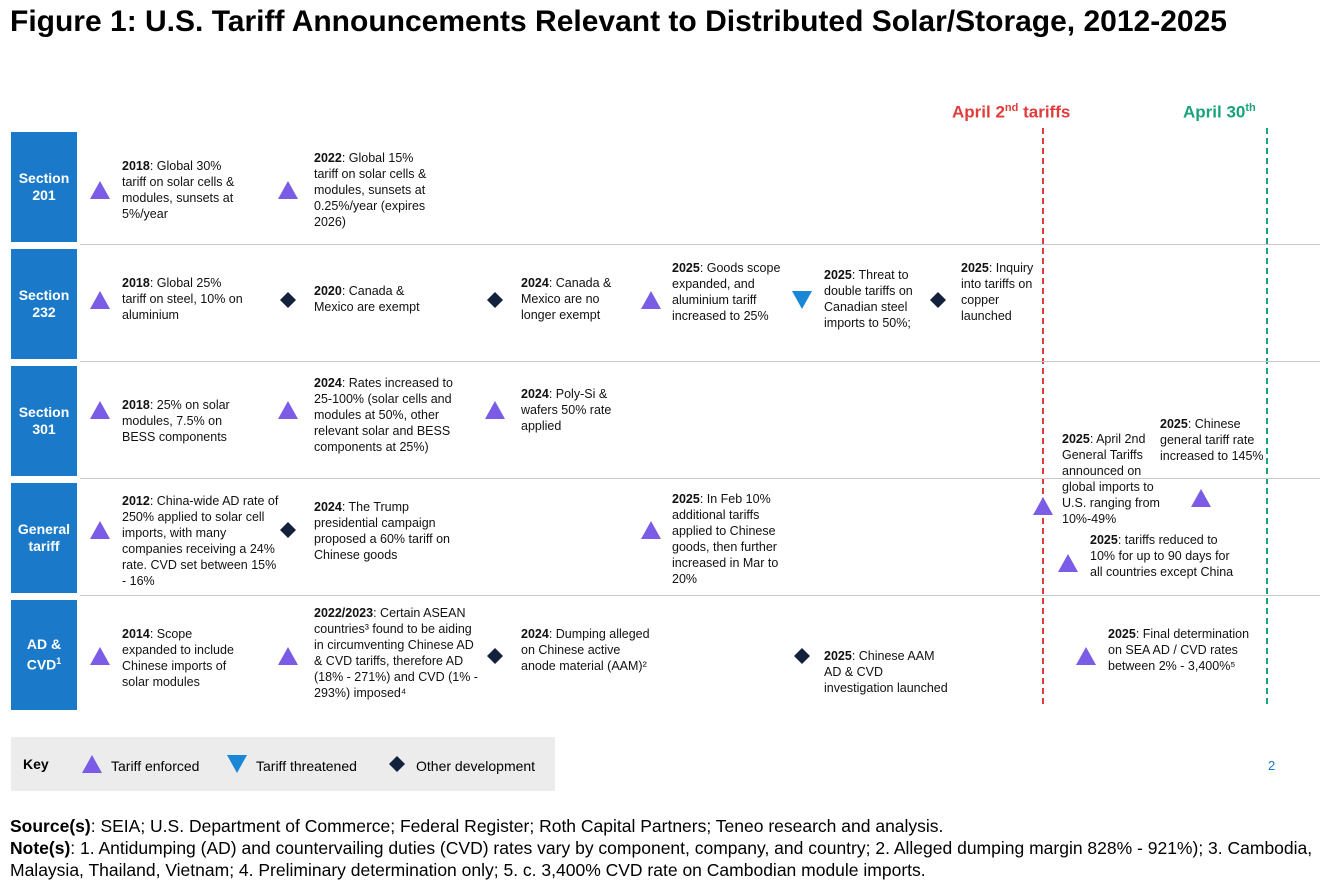 The image size is (1321, 890). What do you see at coordinates (44, 538) in the screenshot?
I see `row-label-general-tariff: General tariff` at bounding box center [44, 538].